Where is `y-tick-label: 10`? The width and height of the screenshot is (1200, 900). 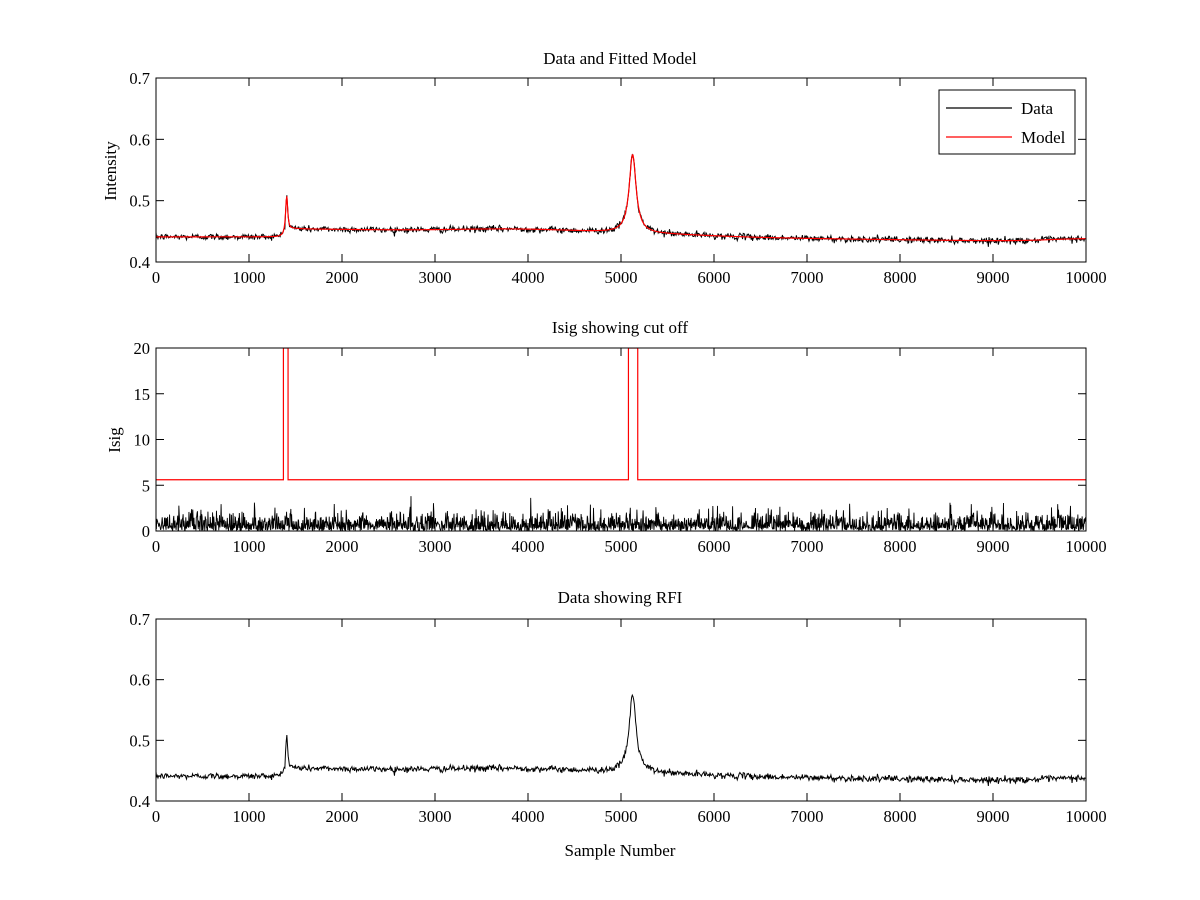
y-tick-label: 10 is located at coordinates (142, 440).